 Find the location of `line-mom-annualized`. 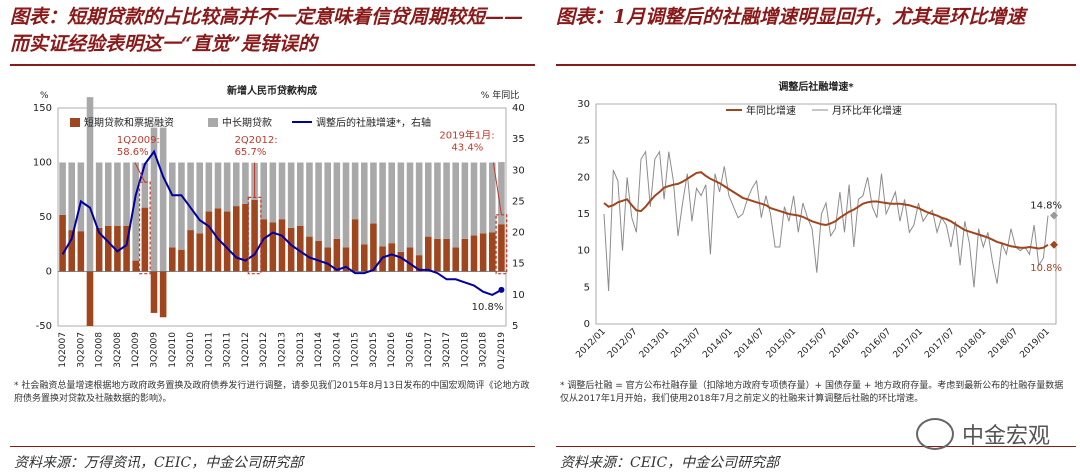

line-mom-annualized is located at coordinates (826, 221).